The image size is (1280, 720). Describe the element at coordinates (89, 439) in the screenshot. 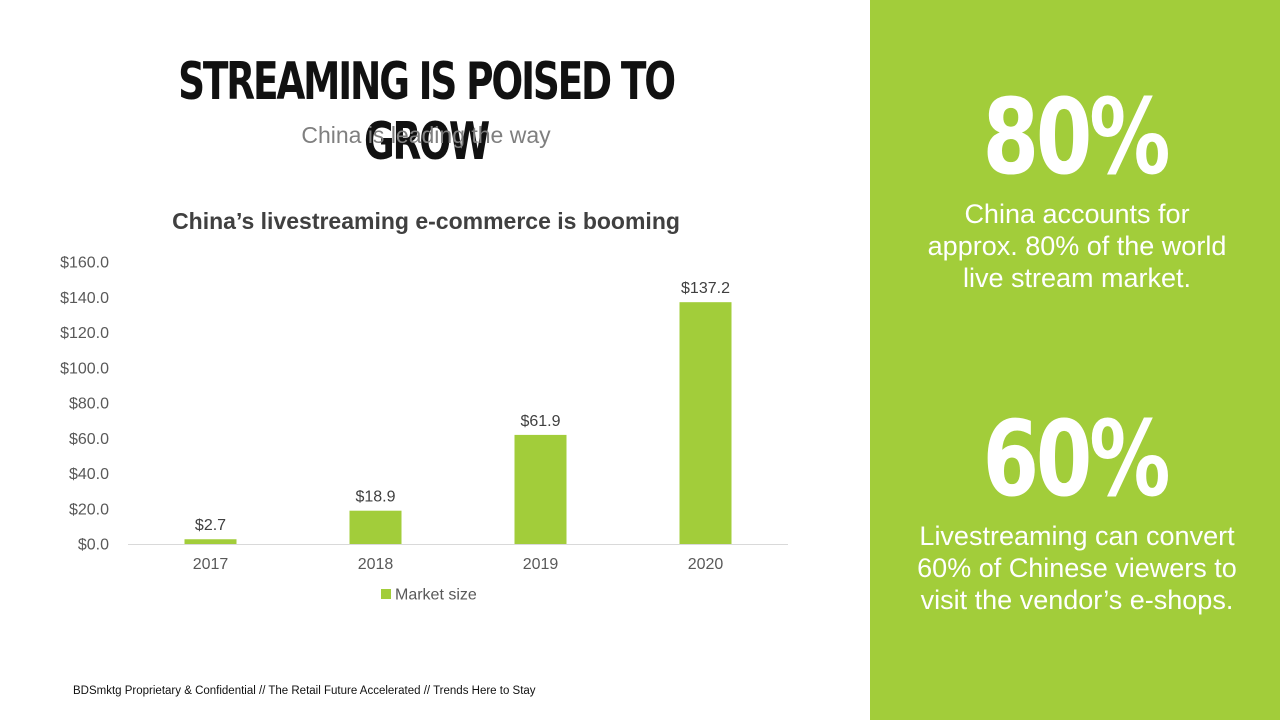

I see `y-tick-label: $60.0` at that location.